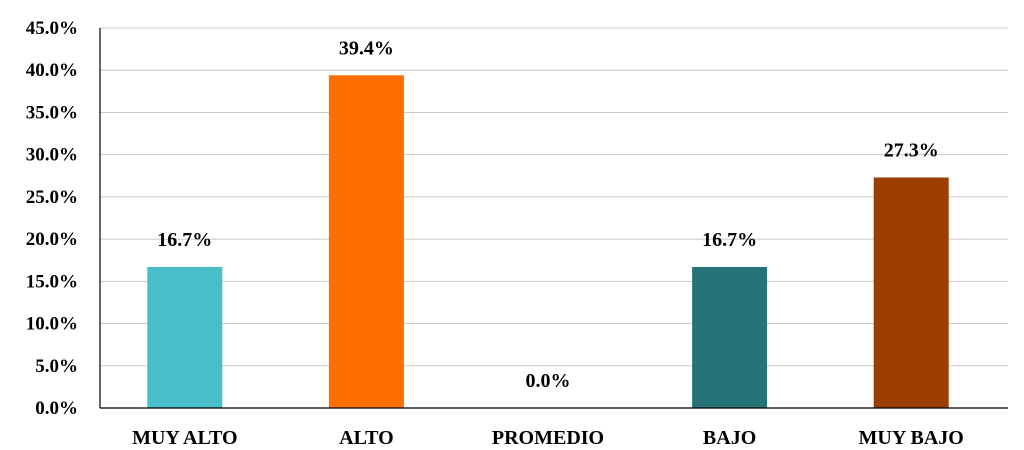 The width and height of the screenshot is (1024, 450). Describe the element at coordinates (366, 48) in the screenshot. I see `data-label: 39.4%` at that location.